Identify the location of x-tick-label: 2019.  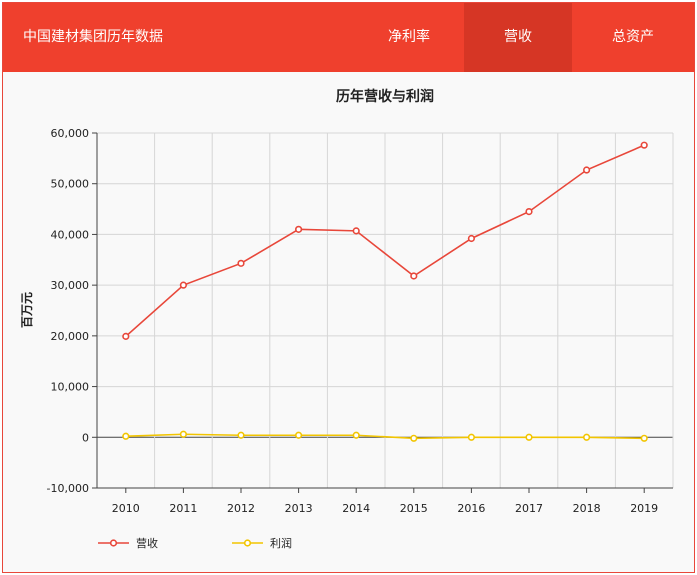
(644, 508).